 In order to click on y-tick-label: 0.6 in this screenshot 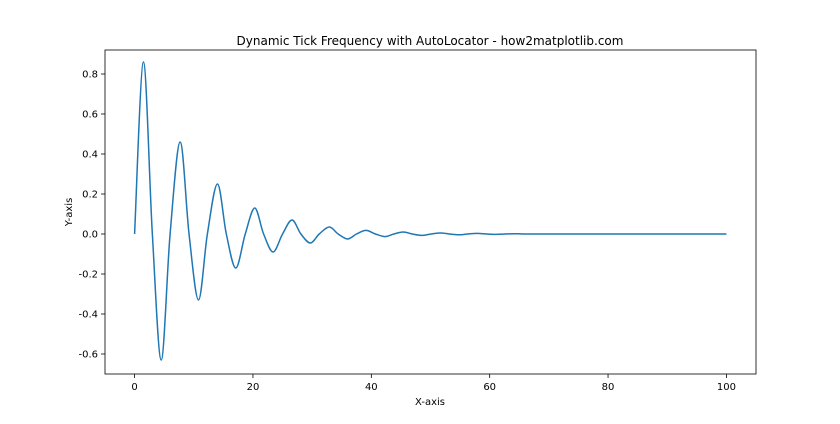, I will do `click(90, 115)`.